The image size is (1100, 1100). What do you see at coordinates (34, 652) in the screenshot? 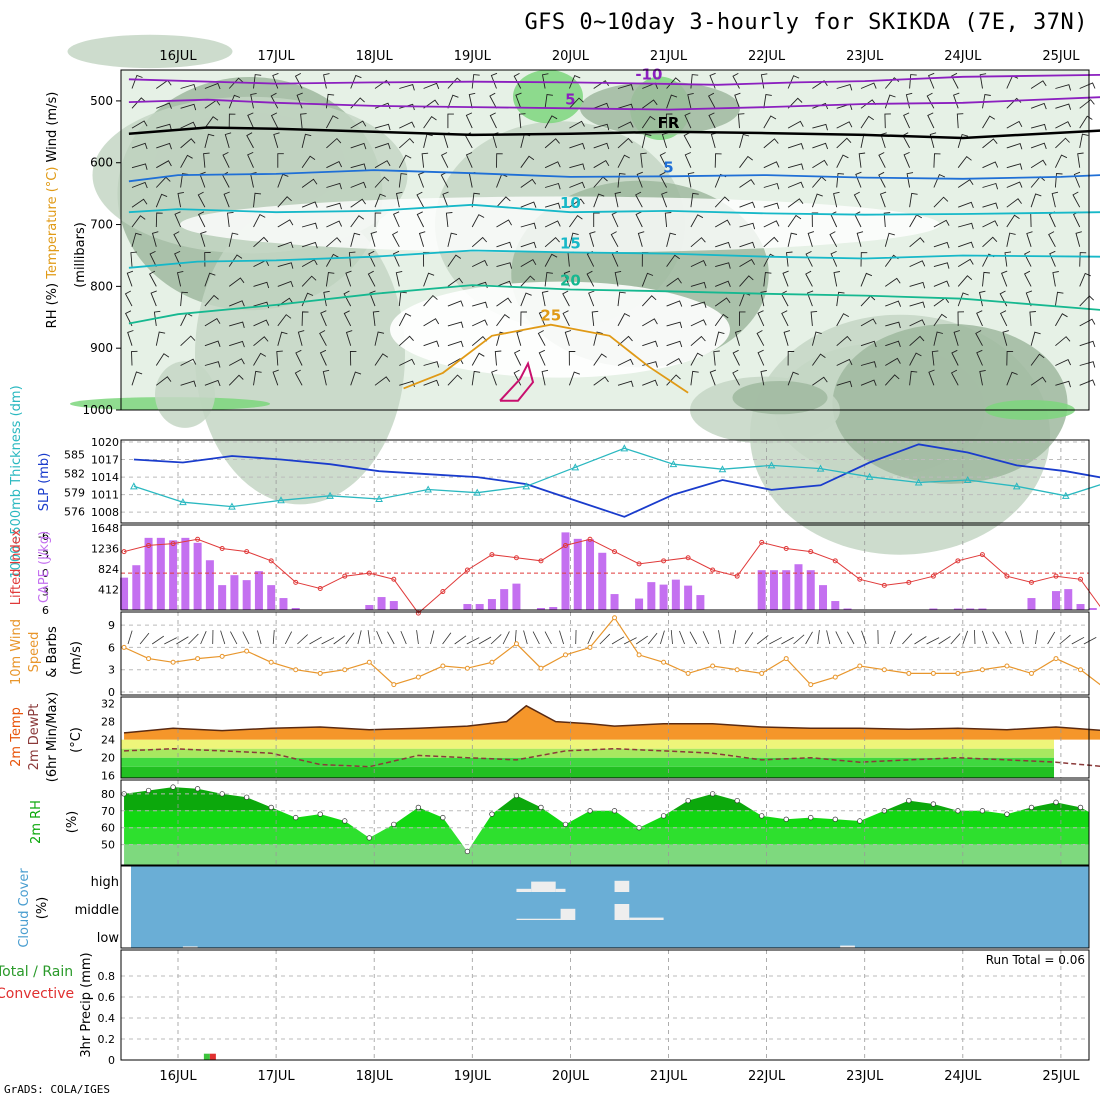
I see `wind-ylabel-2: Speed` at bounding box center [34, 652].